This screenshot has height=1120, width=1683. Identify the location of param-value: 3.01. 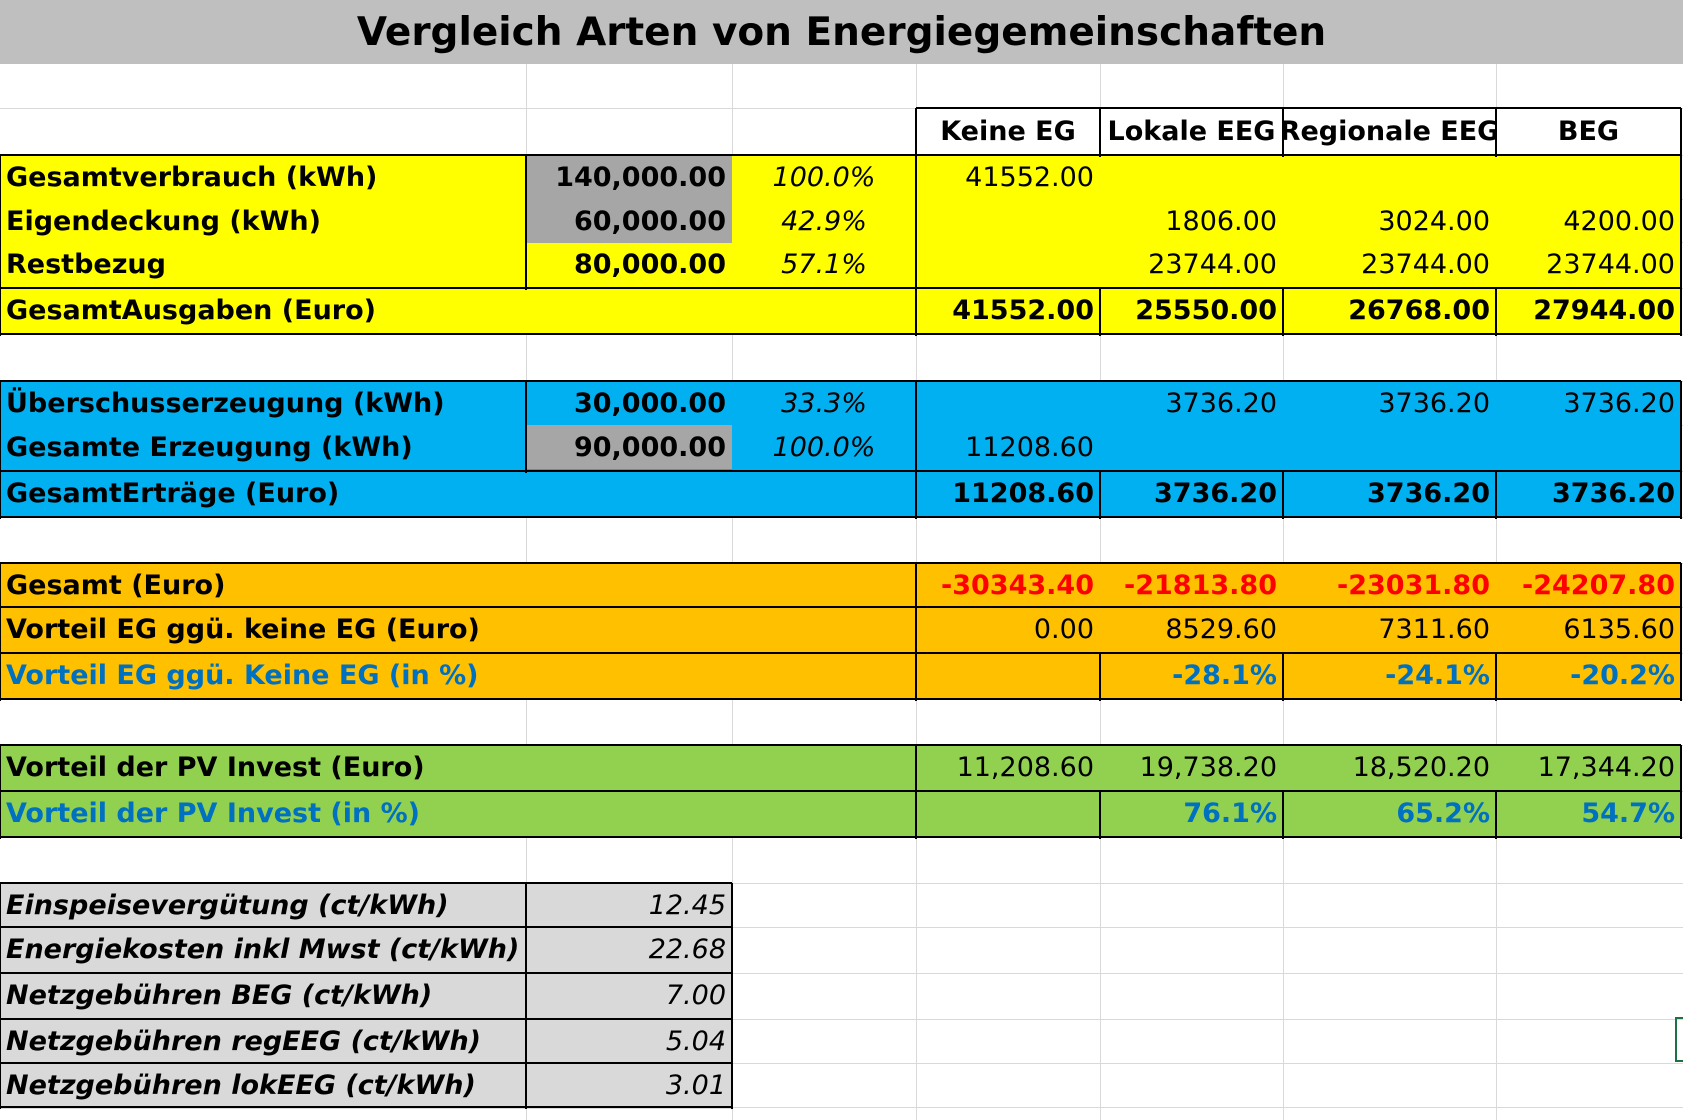
(695, 1085).